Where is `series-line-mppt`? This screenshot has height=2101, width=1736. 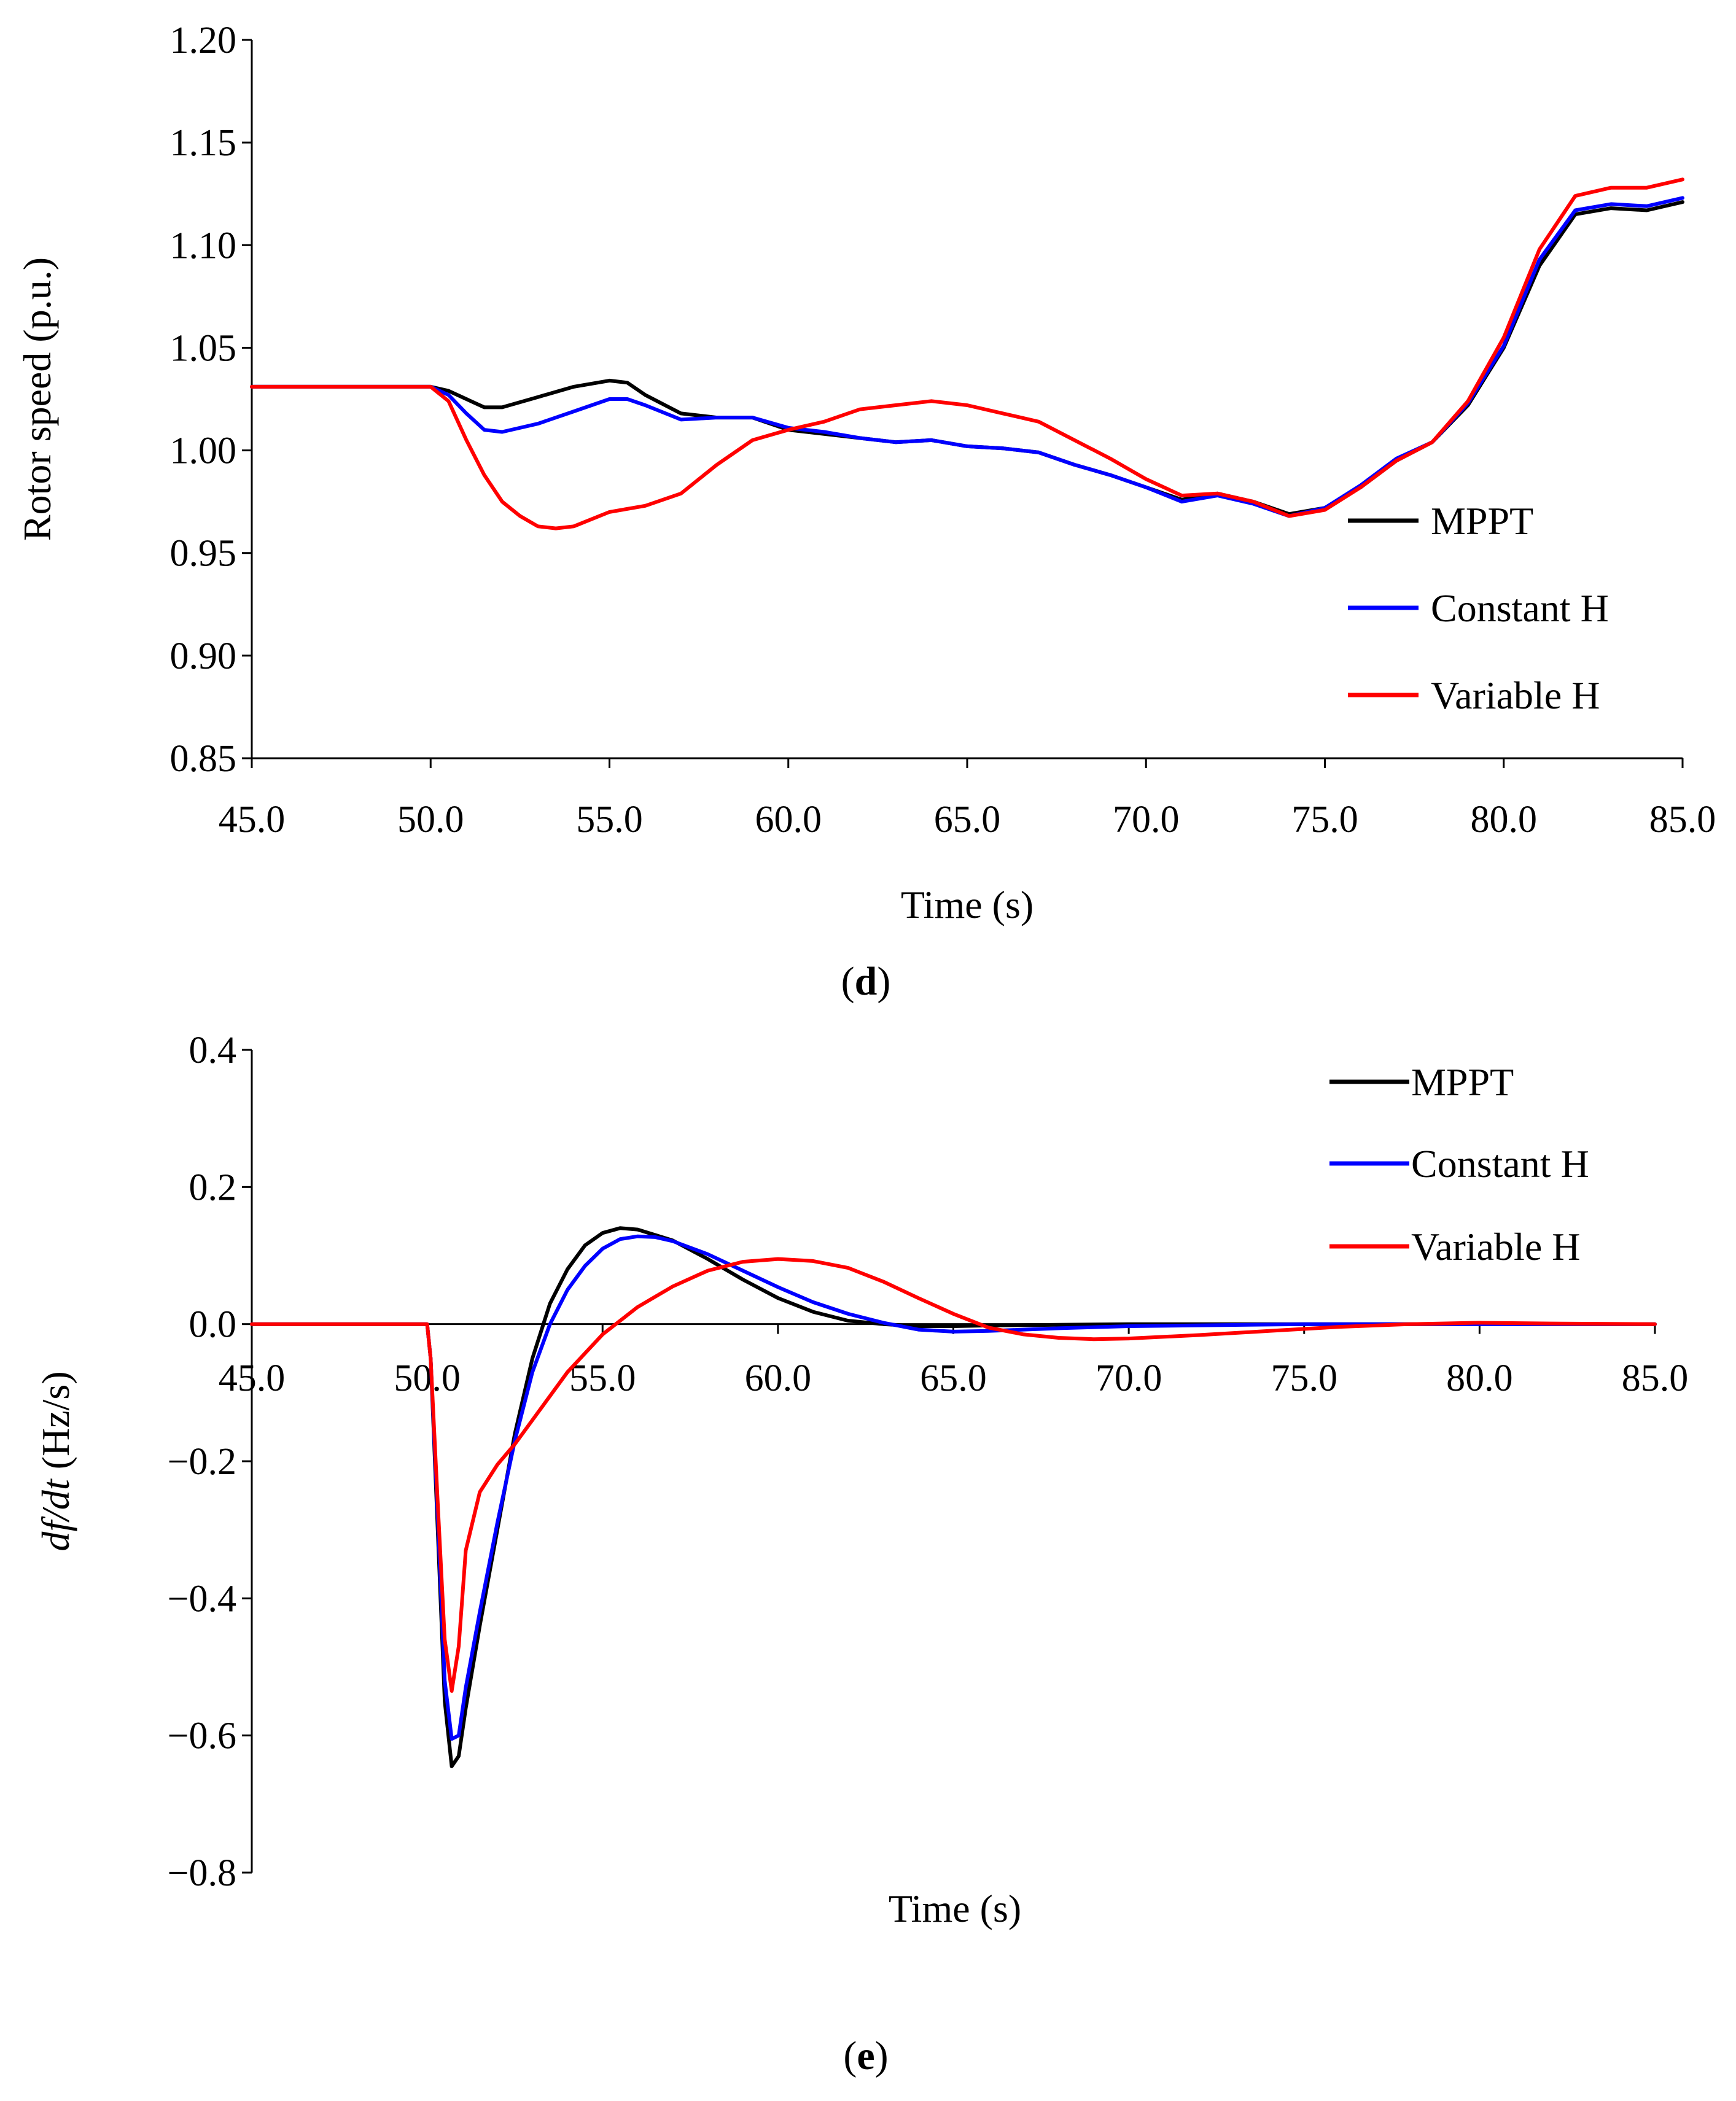
series-line-mppt is located at coordinates (967, 358).